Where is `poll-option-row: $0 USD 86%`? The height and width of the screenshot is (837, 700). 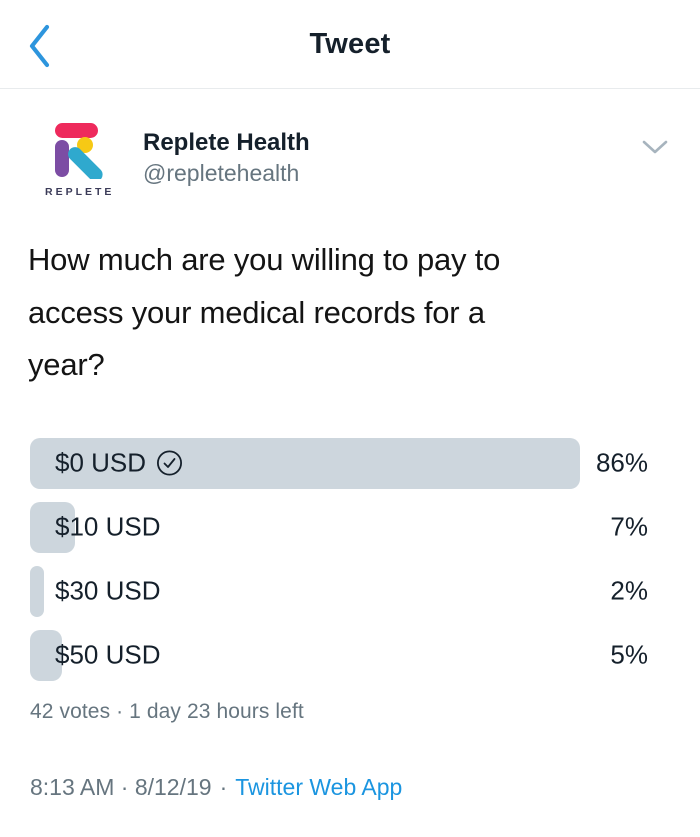
poll-option-row: $0 USD 86% is located at coordinates (350, 463).